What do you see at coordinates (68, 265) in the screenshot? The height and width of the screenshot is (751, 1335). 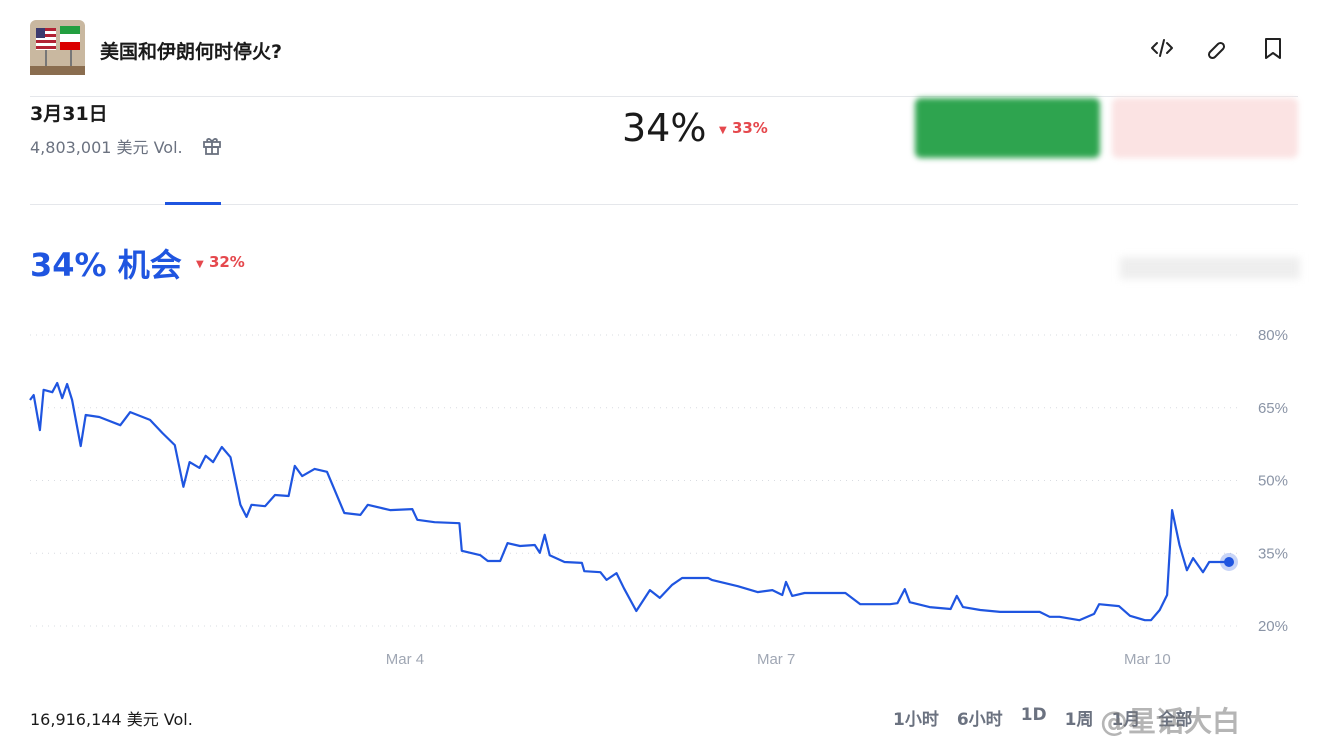 I see `chance-value: 34%` at bounding box center [68, 265].